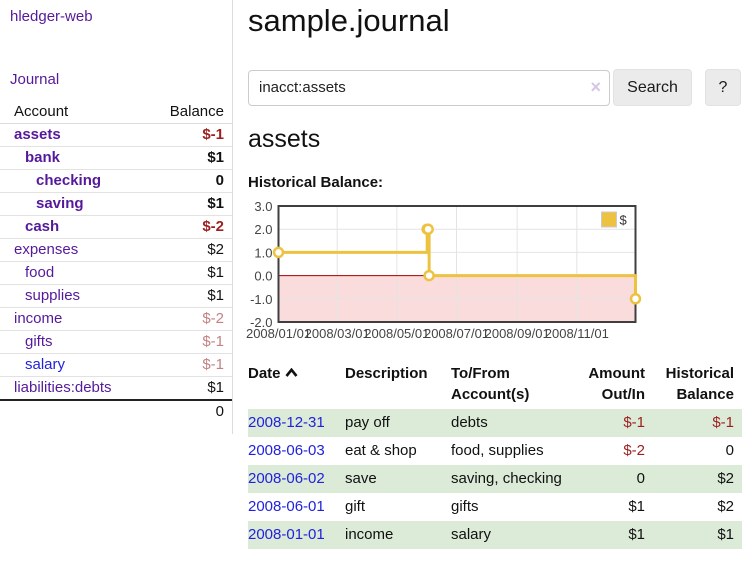  What do you see at coordinates (495, 423) in the screenshot?
I see `register-row: 2008-12-31 pay off debts $-1 $-1` at bounding box center [495, 423].